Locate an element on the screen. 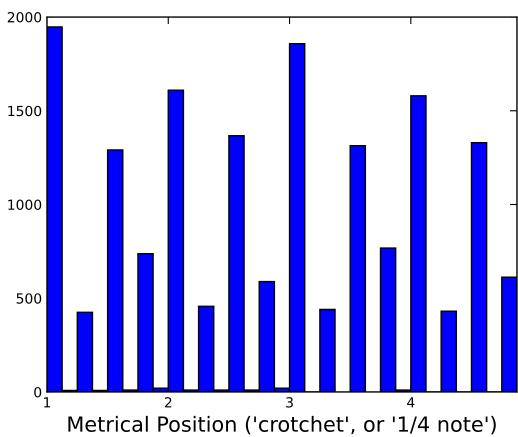  x-tick-label: 3 is located at coordinates (289, 402).